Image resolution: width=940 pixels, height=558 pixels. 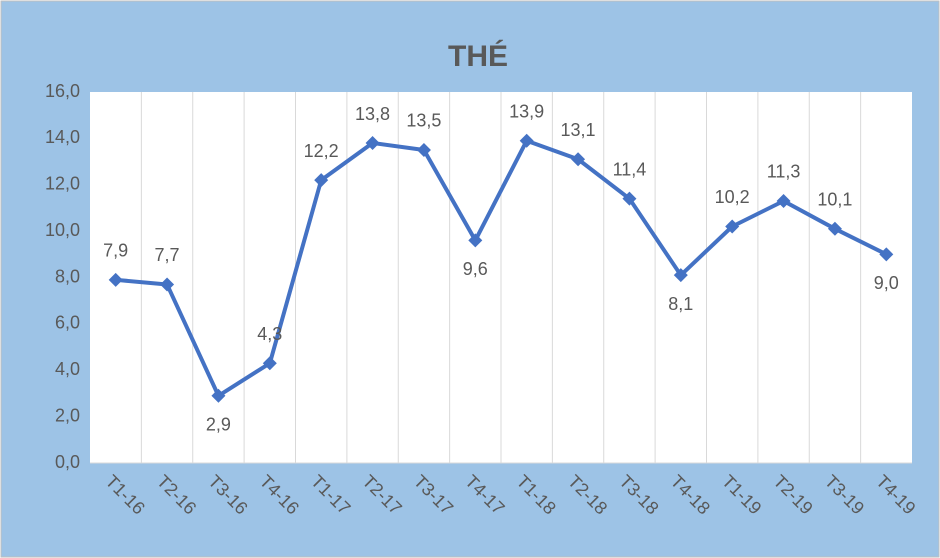 I want to click on data-label: 10,2, so click(x=732, y=197).